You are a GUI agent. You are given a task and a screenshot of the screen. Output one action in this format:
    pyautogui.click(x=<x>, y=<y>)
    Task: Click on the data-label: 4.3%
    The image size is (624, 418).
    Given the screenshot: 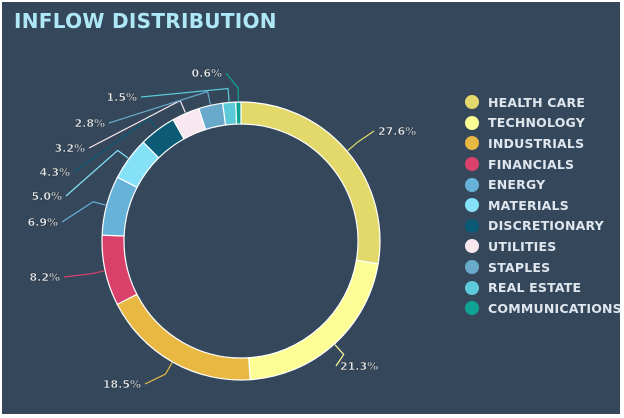 What is the action you would take?
    pyautogui.click(x=54, y=172)
    